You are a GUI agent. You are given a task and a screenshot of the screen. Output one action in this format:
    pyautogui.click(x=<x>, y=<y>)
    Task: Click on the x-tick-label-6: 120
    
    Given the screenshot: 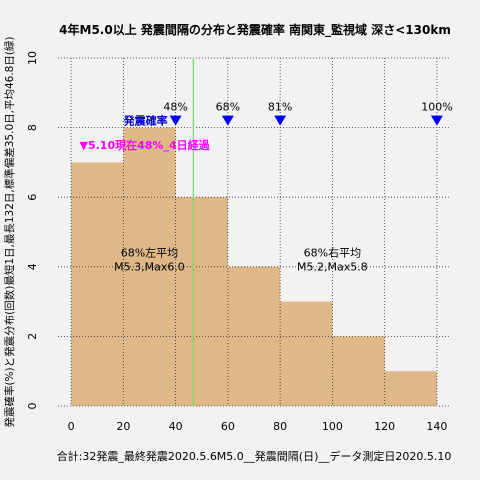 What is the action you would take?
    pyautogui.click(x=384, y=426)
    